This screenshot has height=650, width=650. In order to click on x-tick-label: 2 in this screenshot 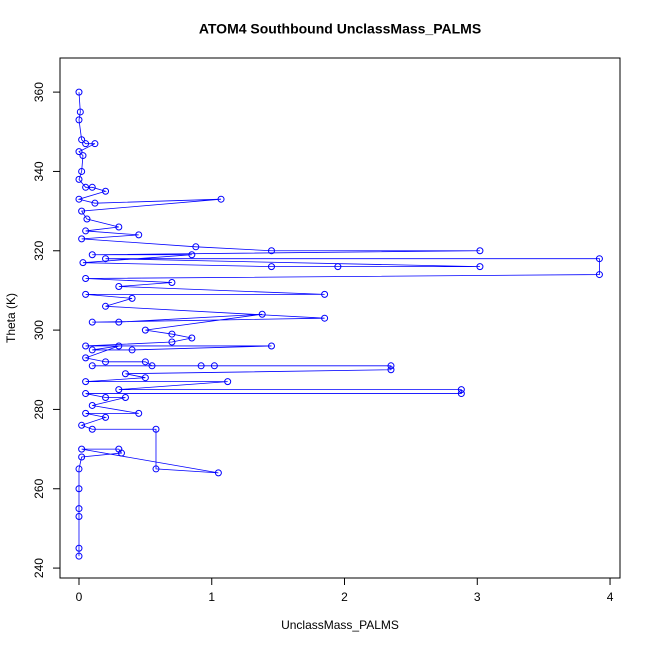, I will do `click(344, 597)`.